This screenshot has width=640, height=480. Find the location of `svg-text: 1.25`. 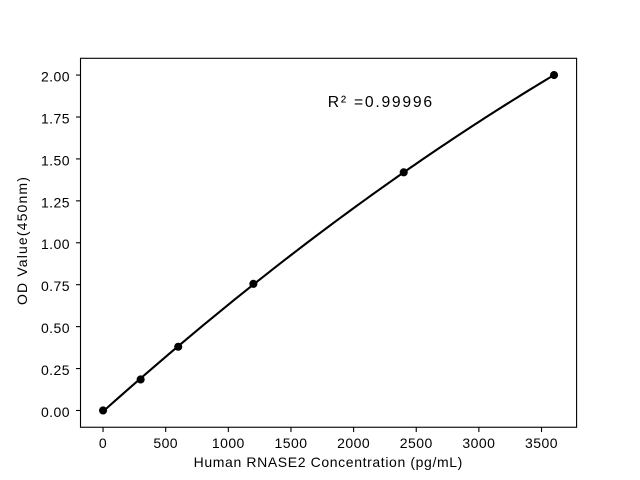

svg-text: 1.25 is located at coordinates (55, 202).